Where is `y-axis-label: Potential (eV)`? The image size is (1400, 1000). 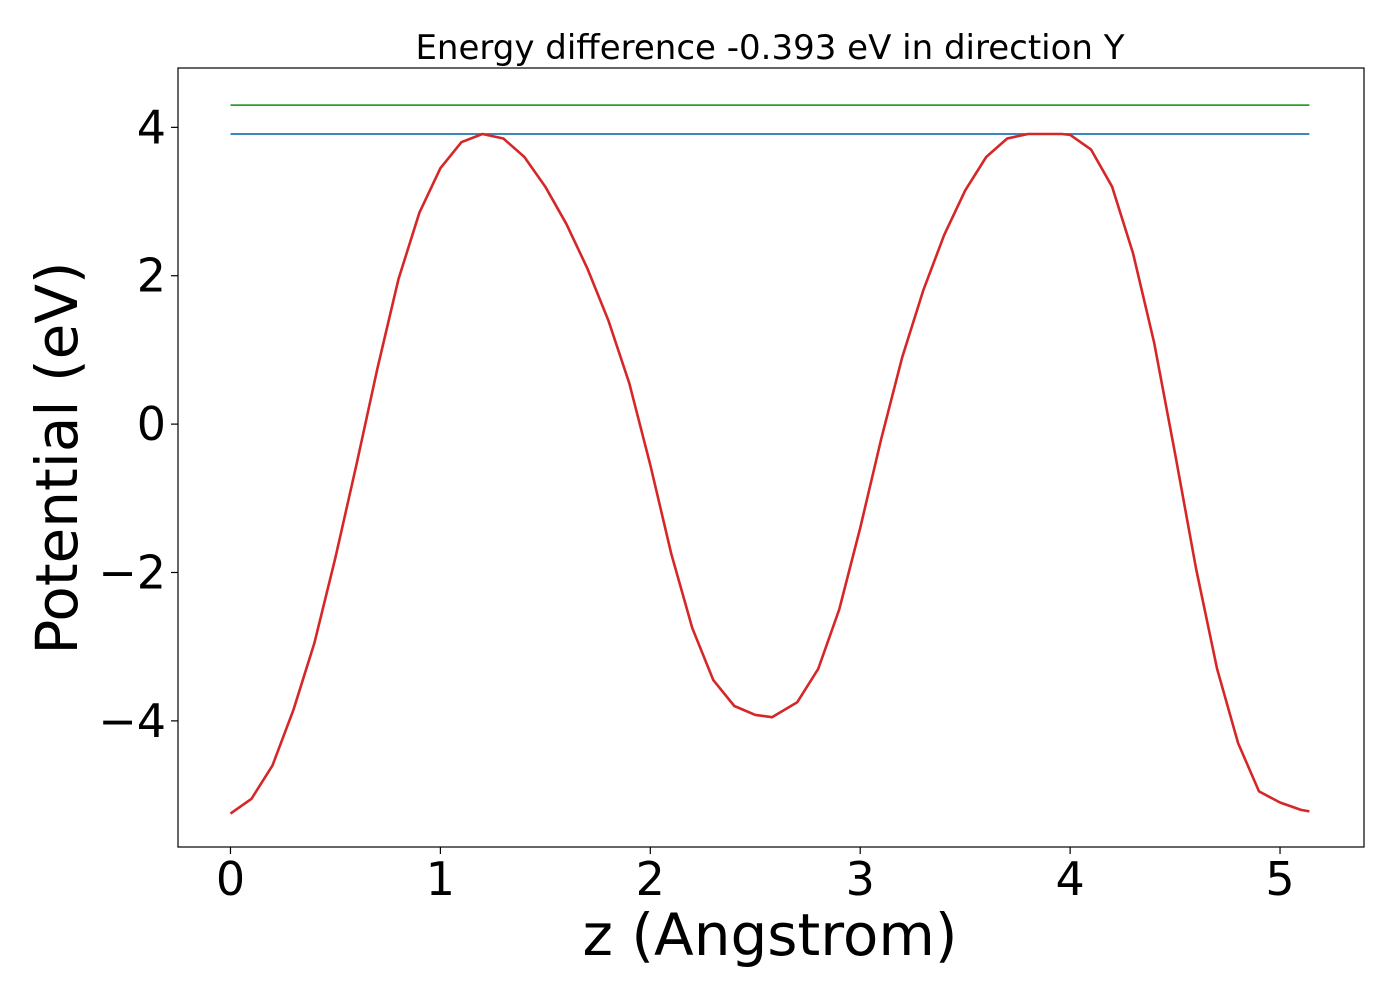 y-axis-label: Potential (eV) is located at coordinates (57, 457).